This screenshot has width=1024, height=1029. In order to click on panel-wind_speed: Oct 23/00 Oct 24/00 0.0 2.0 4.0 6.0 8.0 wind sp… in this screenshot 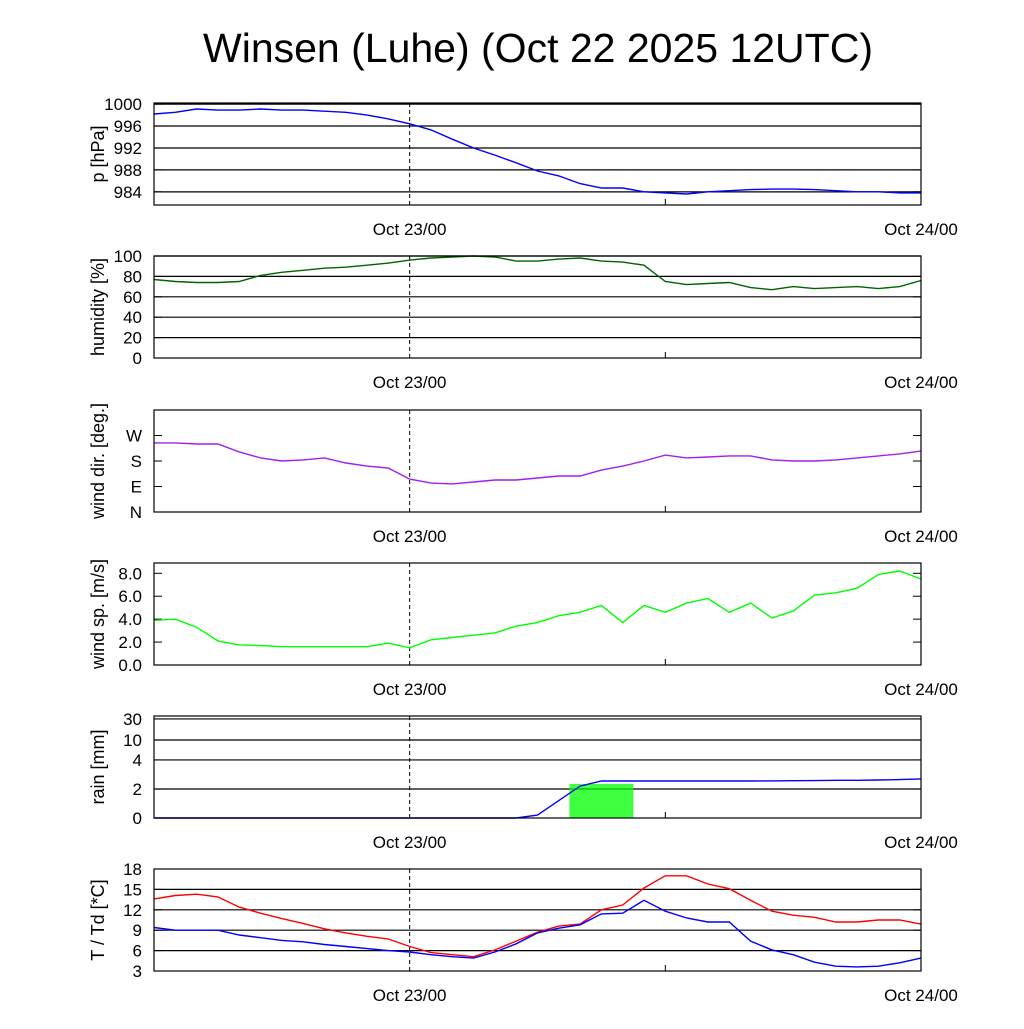, I will do `click(523, 629)`.